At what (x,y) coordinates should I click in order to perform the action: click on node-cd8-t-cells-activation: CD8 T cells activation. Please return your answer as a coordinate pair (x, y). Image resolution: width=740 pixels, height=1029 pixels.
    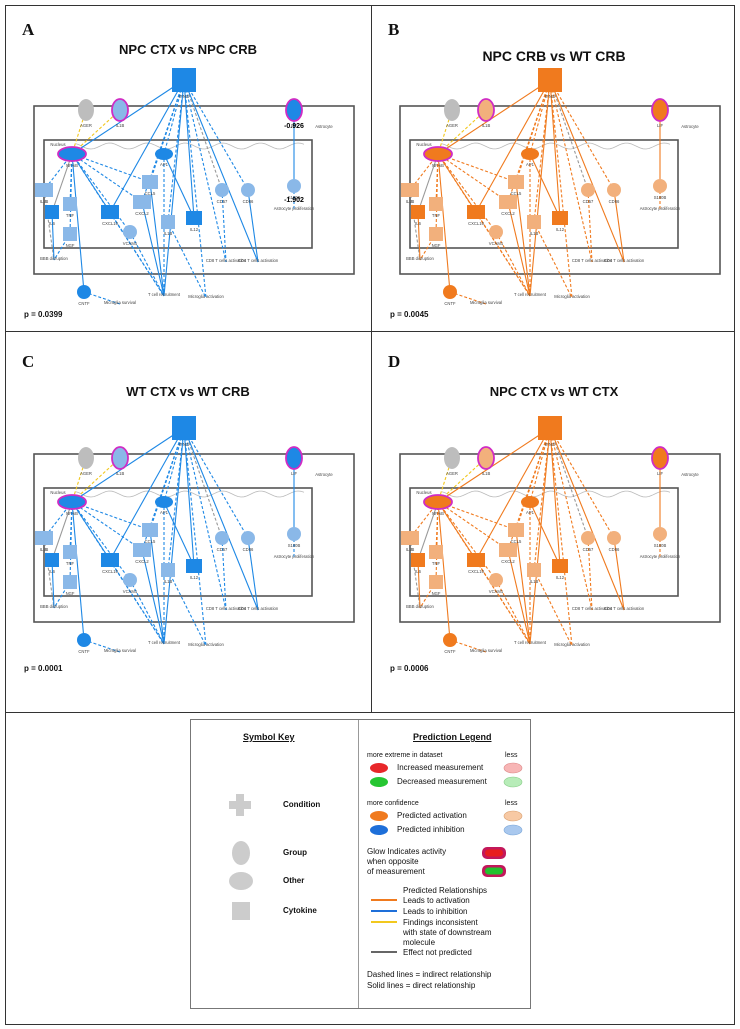
    Looking at the image, I should click on (226, 608).